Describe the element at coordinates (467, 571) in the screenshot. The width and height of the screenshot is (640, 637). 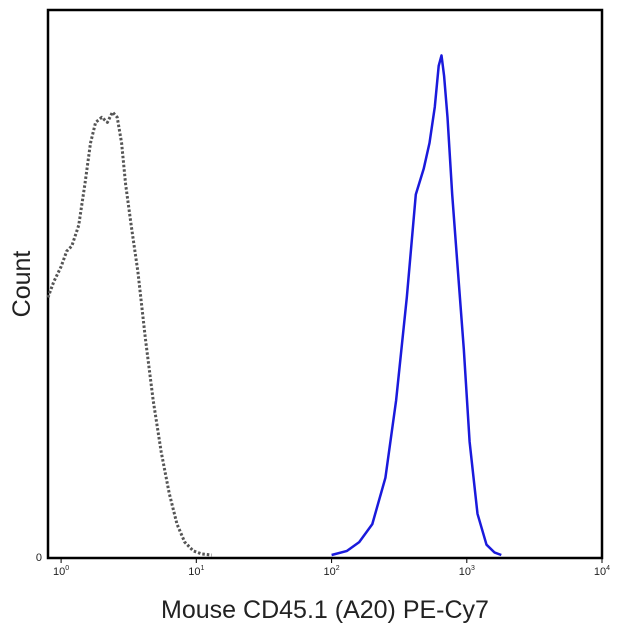
I see `x-tick-label-3: 10³` at that location.